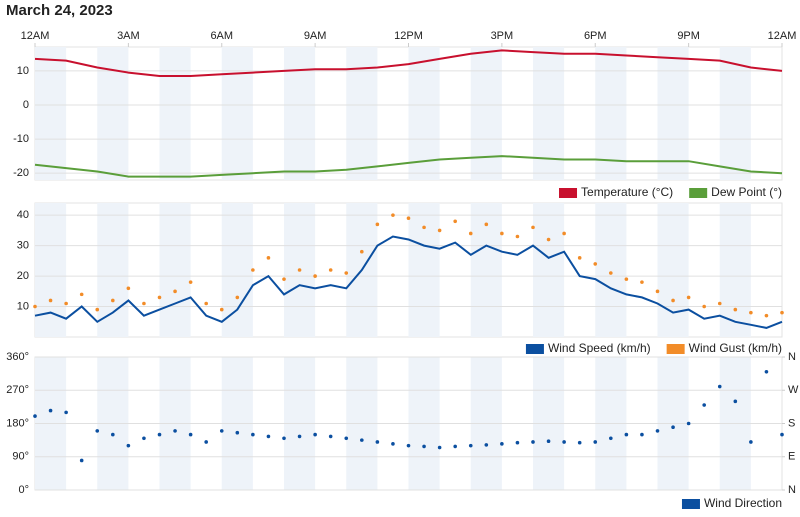 This screenshot has height=517, width=800. I want to click on y2-tick-label: N, so click(792, 490).